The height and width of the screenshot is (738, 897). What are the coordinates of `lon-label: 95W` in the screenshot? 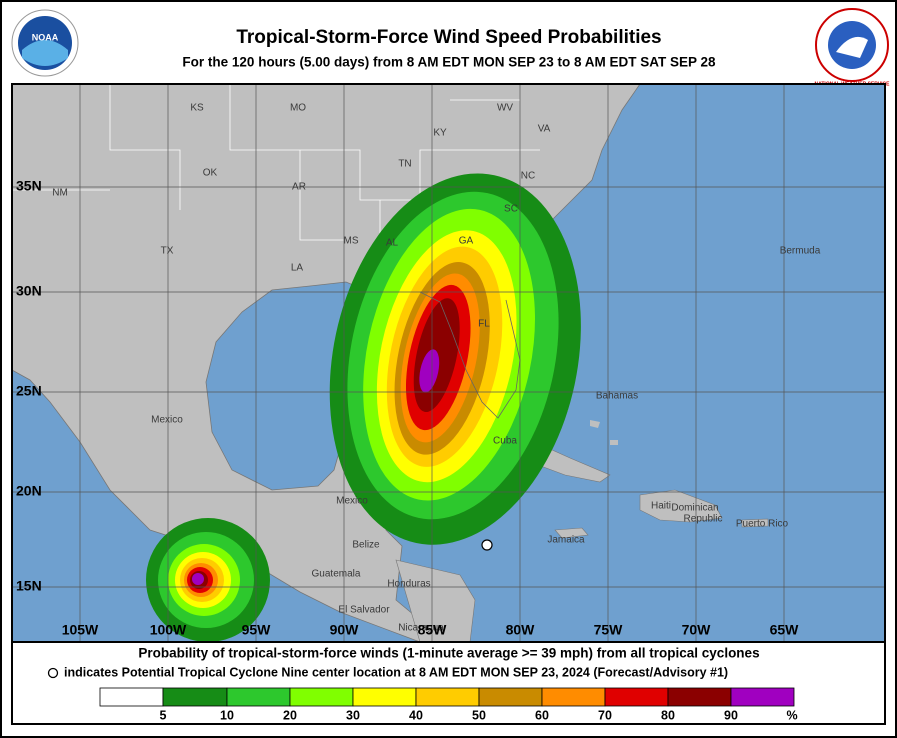 It's located at (257, 630).